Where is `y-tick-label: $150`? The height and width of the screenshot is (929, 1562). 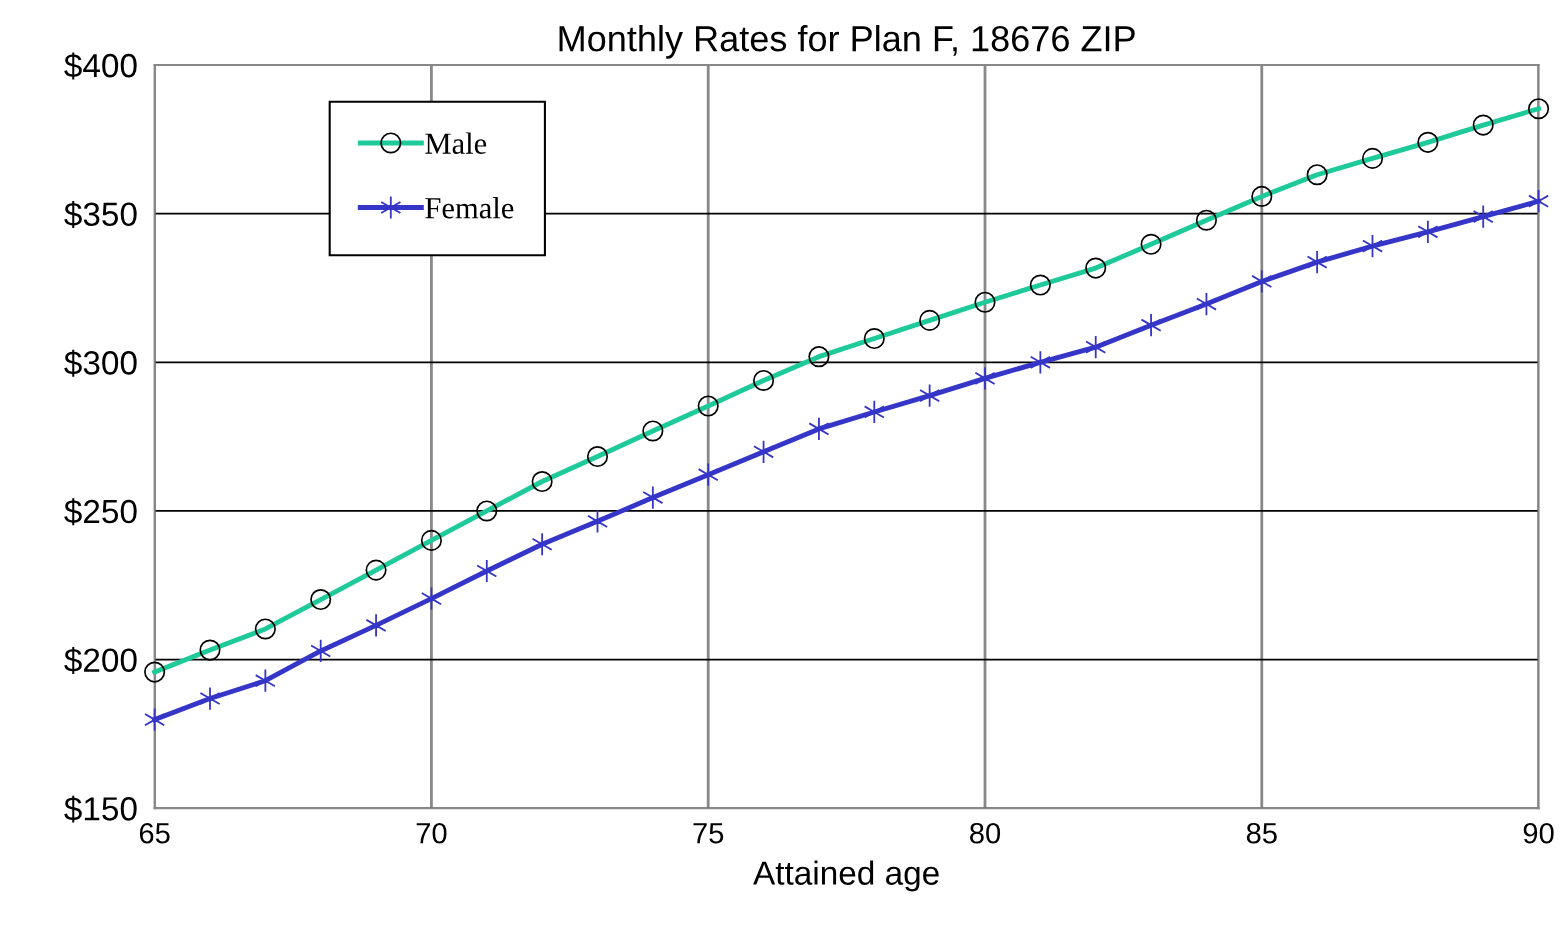
y-tick-label: $150 is located at coordinates (100, 809).